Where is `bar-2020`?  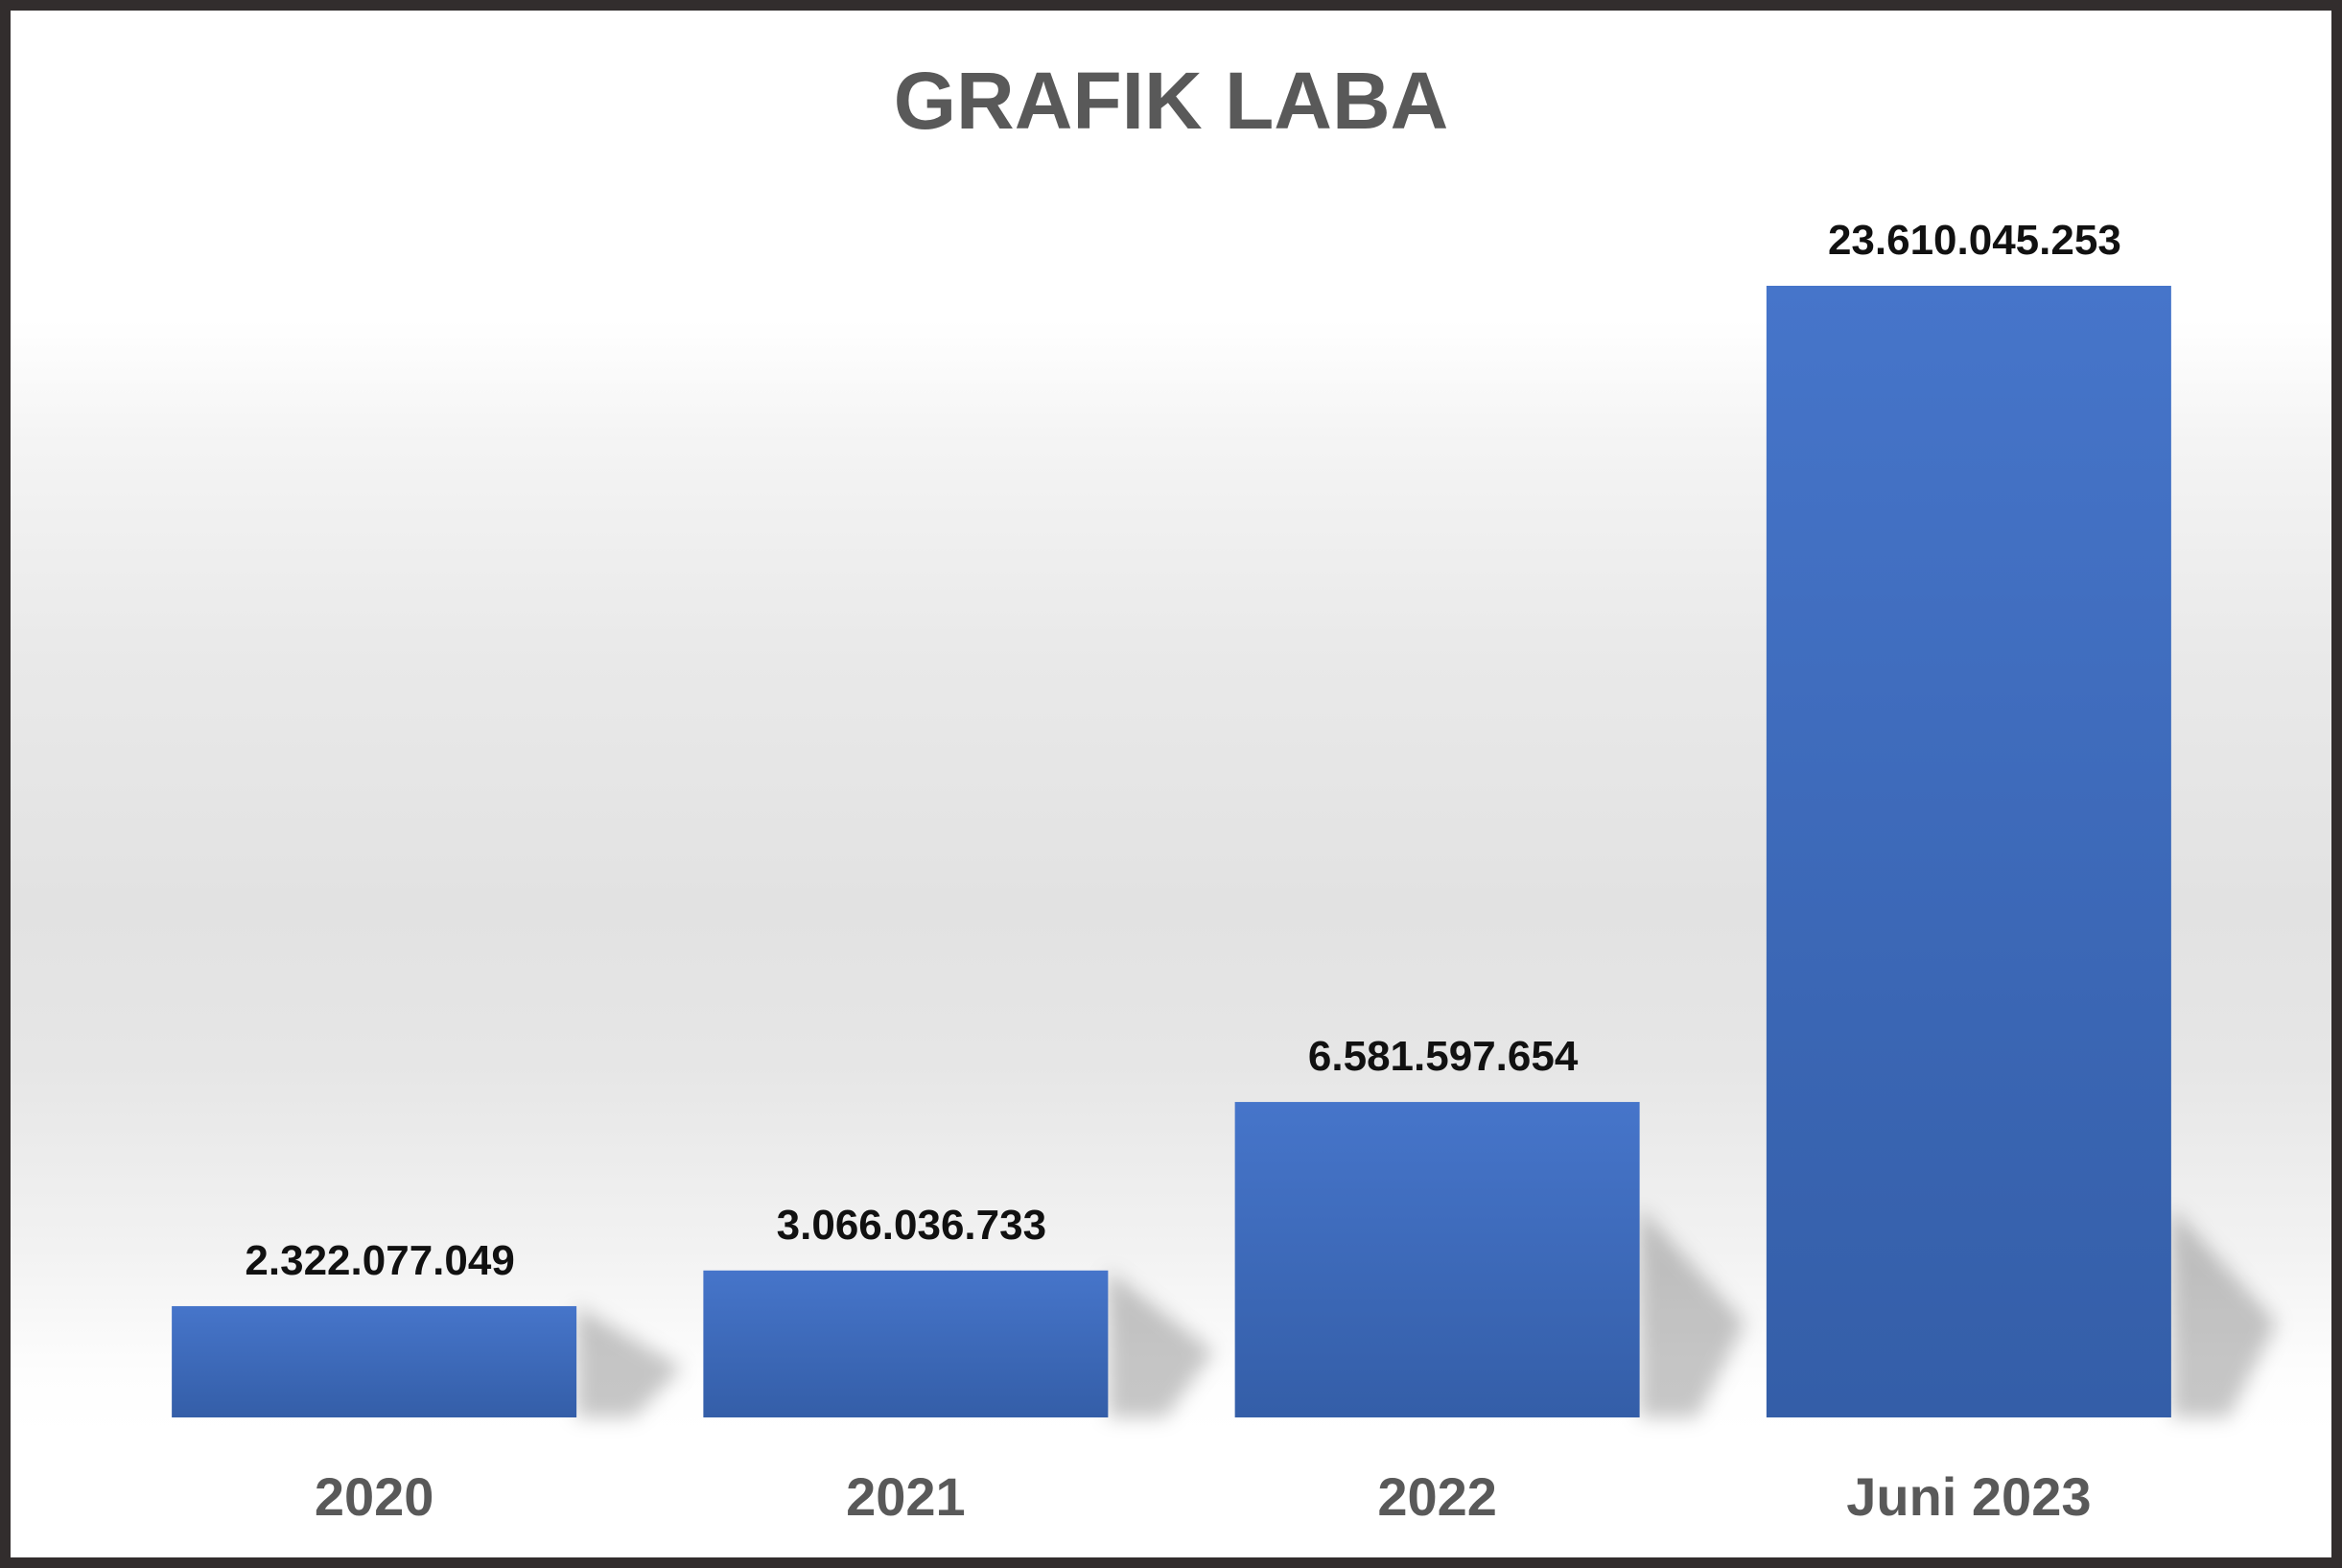
bar-2020 is located at coordinates (374, 1361).